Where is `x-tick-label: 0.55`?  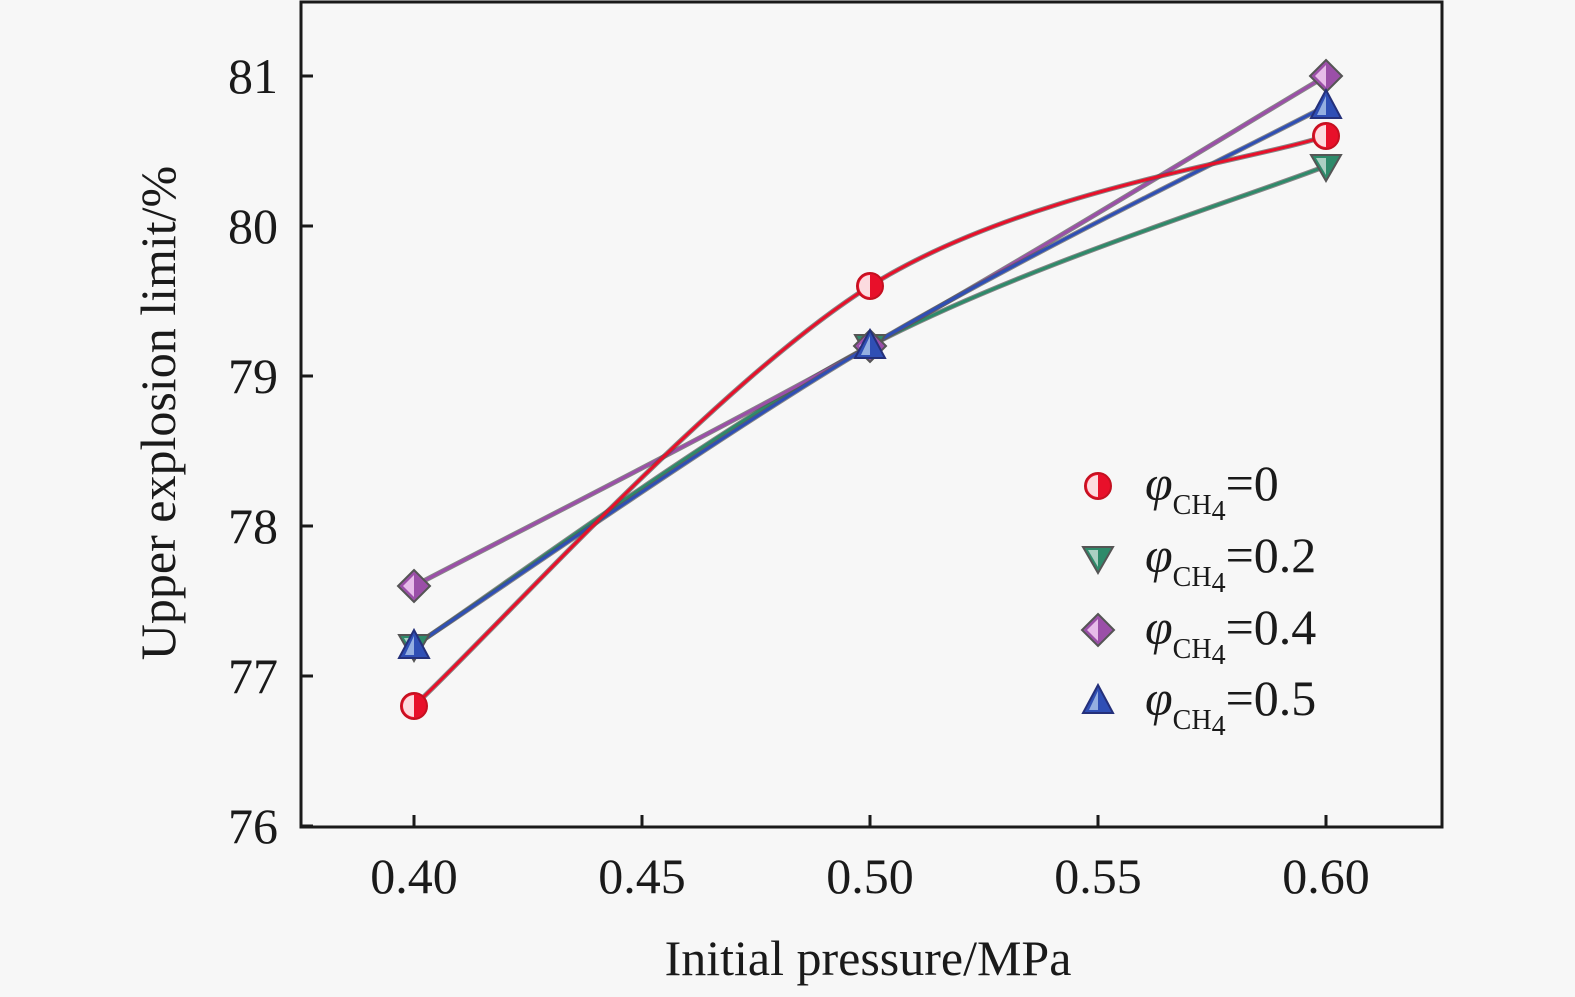
x-tick-label: 0.55 is located at coordinates (1098, 876).